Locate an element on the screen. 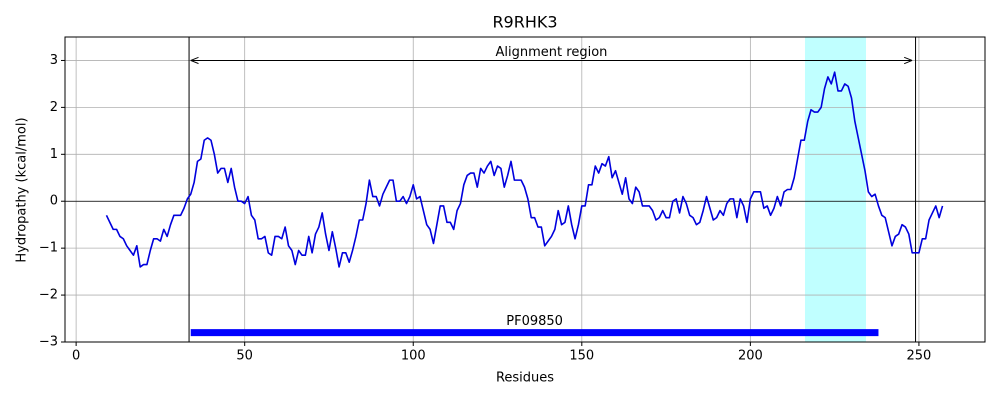 This screenshot has width=1000, height=404. arrow-label: Alignment region is located at coordinates (552, 52).